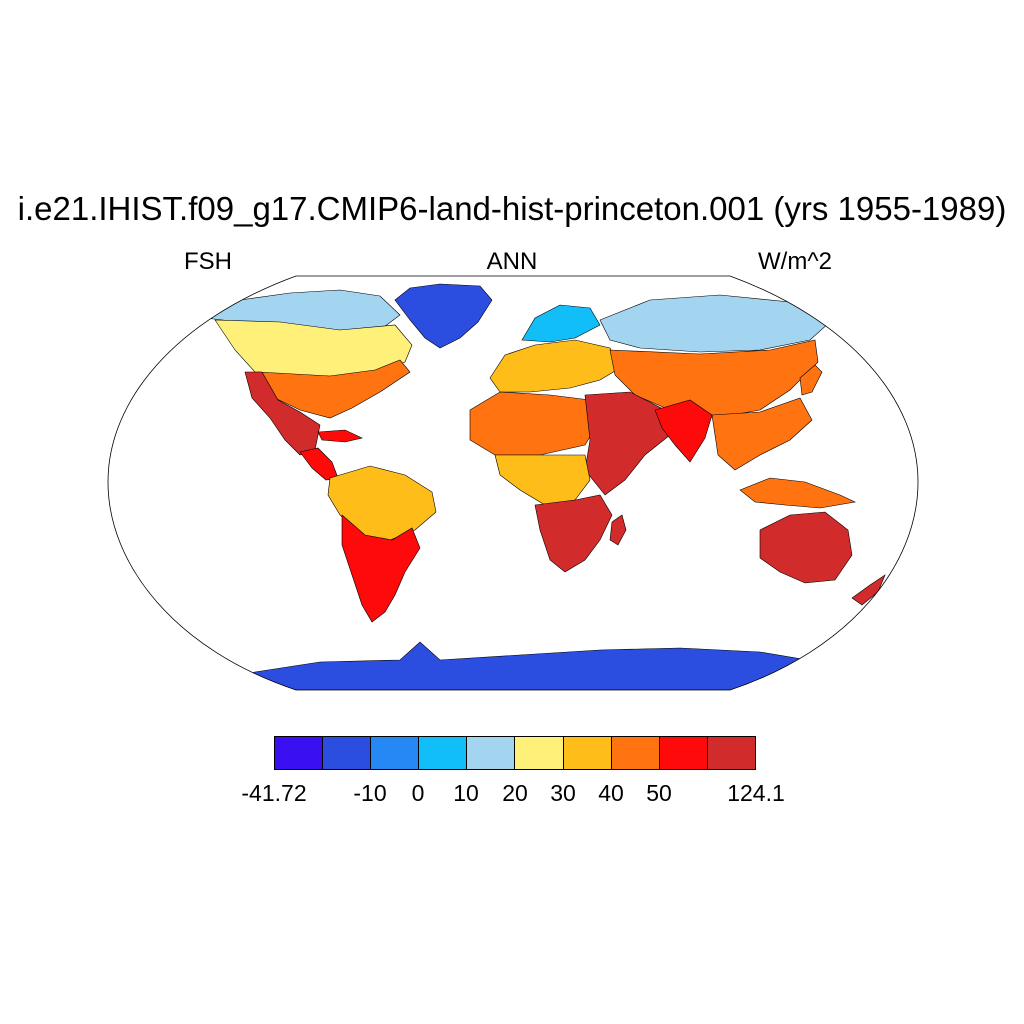 The width and height of the screenshot is (1024, 1024). Describe the element at coordinates (418, 793) in the screenshot. I see `colorbar-label: 0` at that location.